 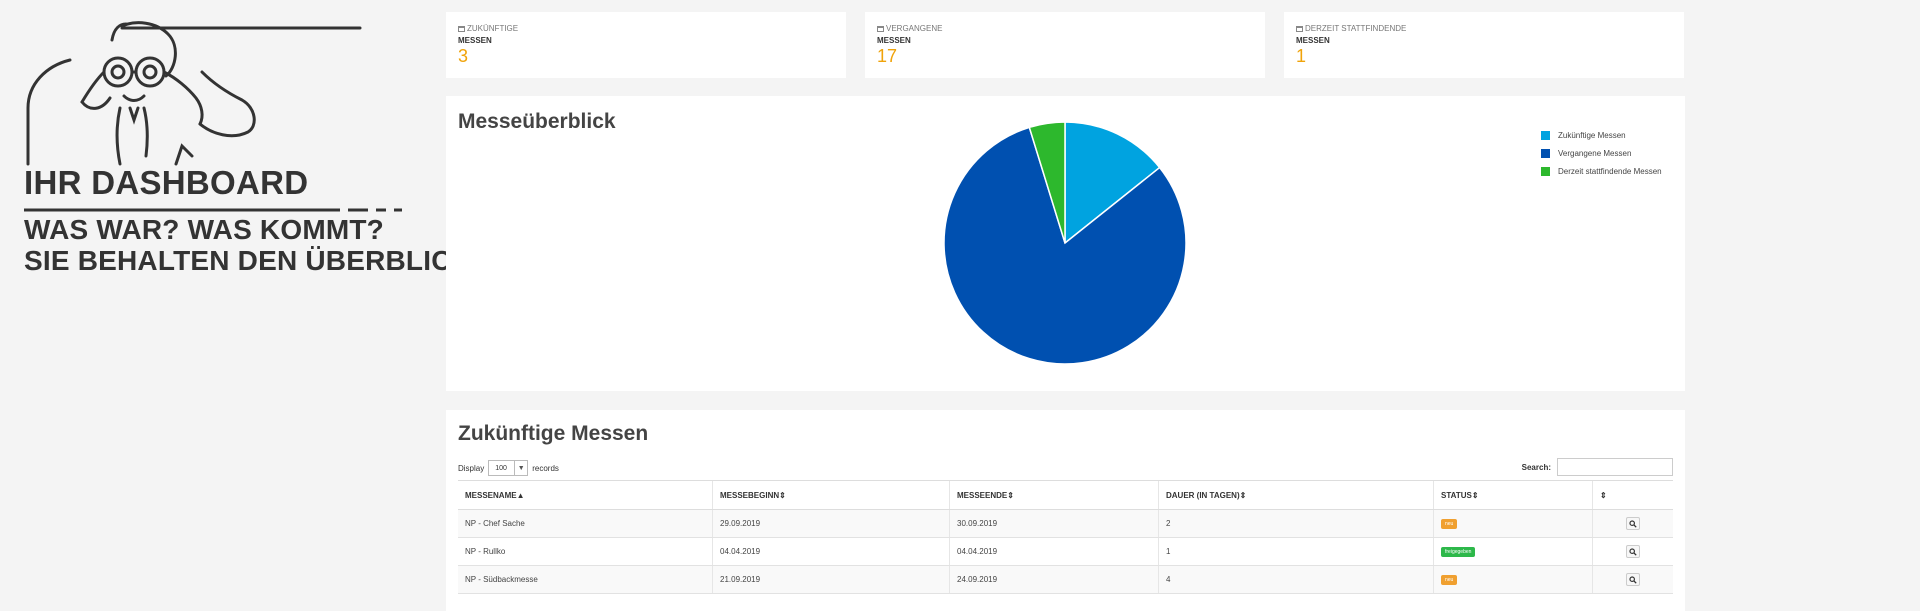 I want to click on legend-item: Vergangene Messen, so click(x=1601, y=153).